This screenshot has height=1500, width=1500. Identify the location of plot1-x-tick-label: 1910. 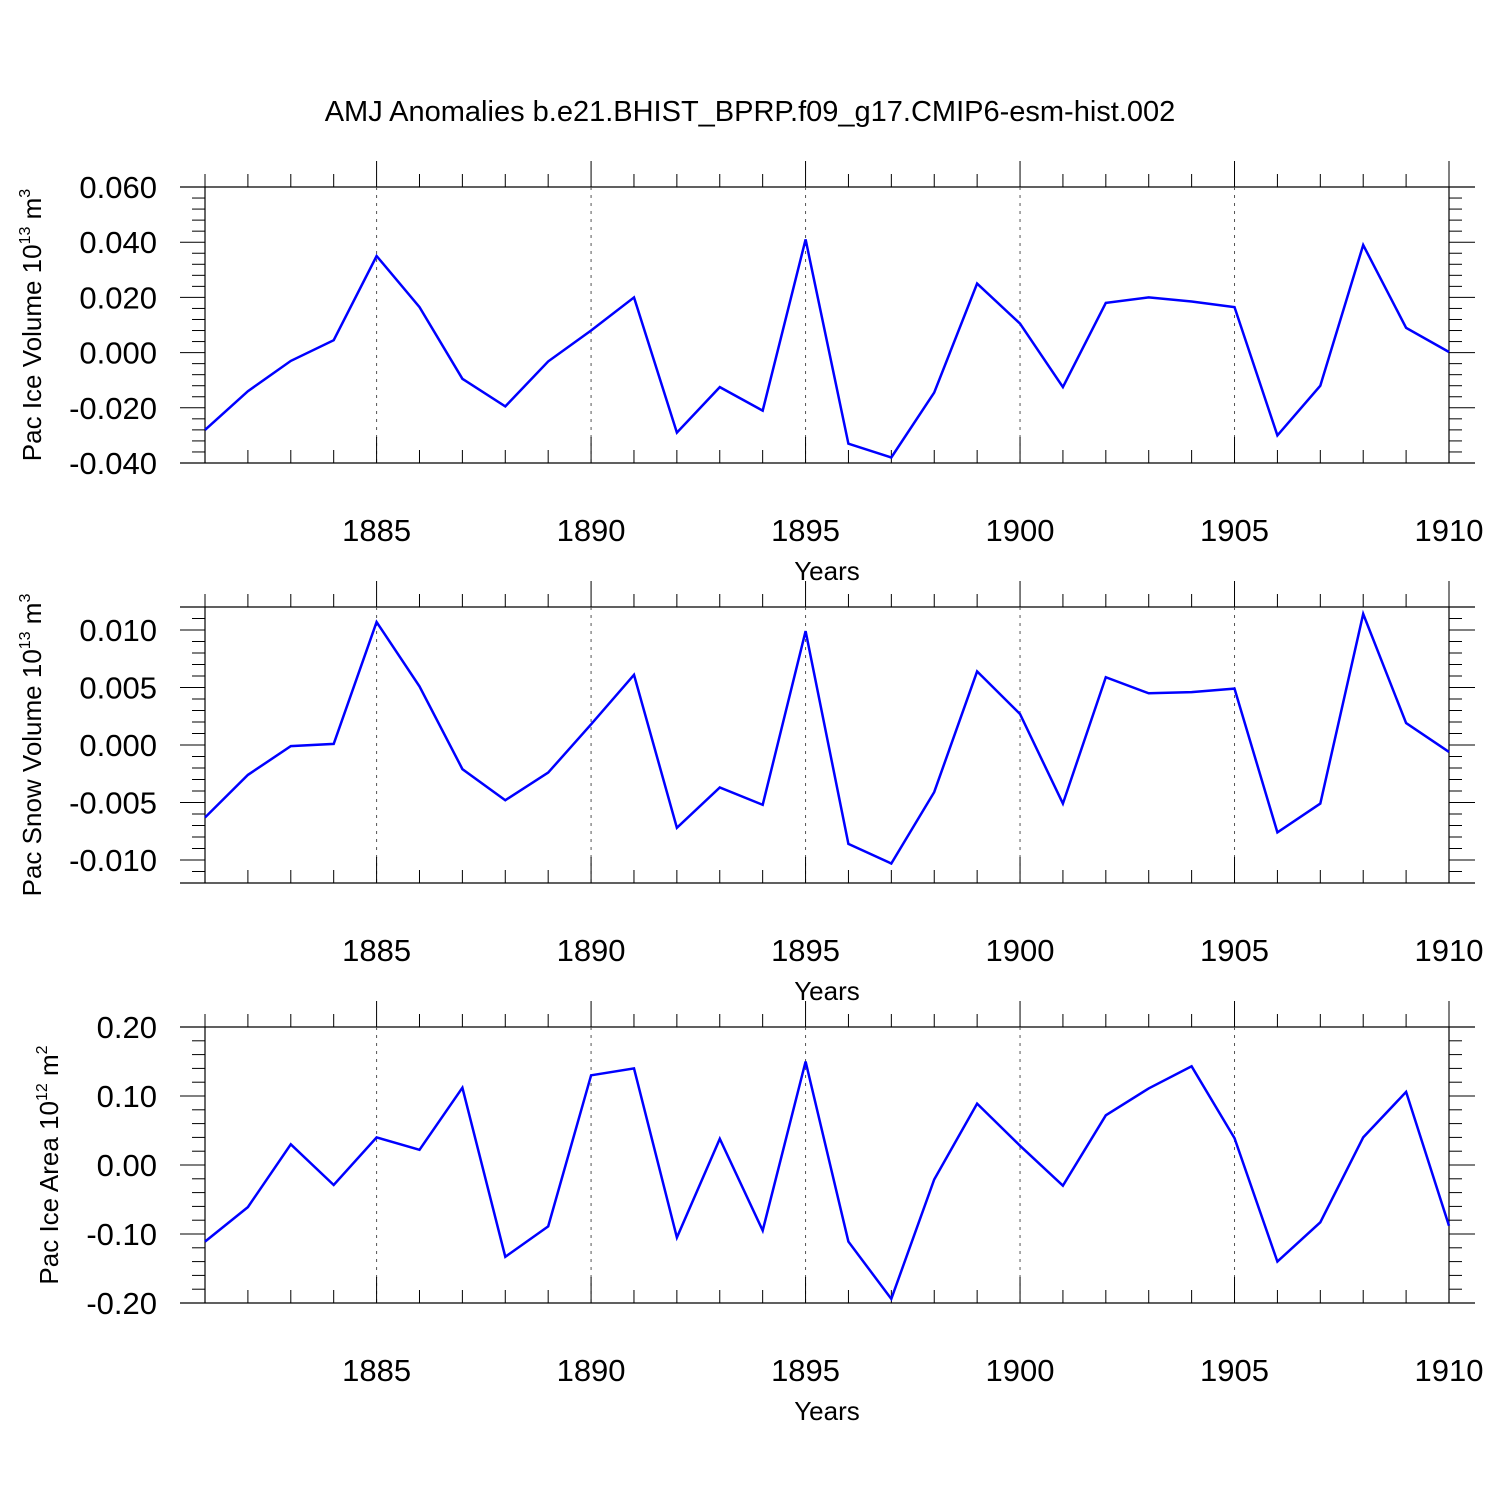
(1449, 530).